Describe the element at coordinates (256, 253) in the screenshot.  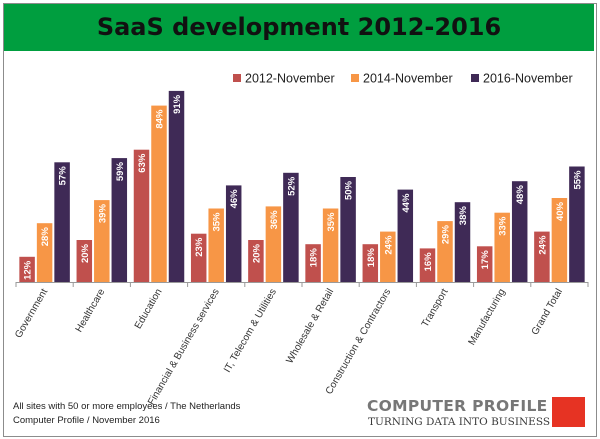
I see `data-label-2012-november-it-telecom-utilities: 20%` at that location.